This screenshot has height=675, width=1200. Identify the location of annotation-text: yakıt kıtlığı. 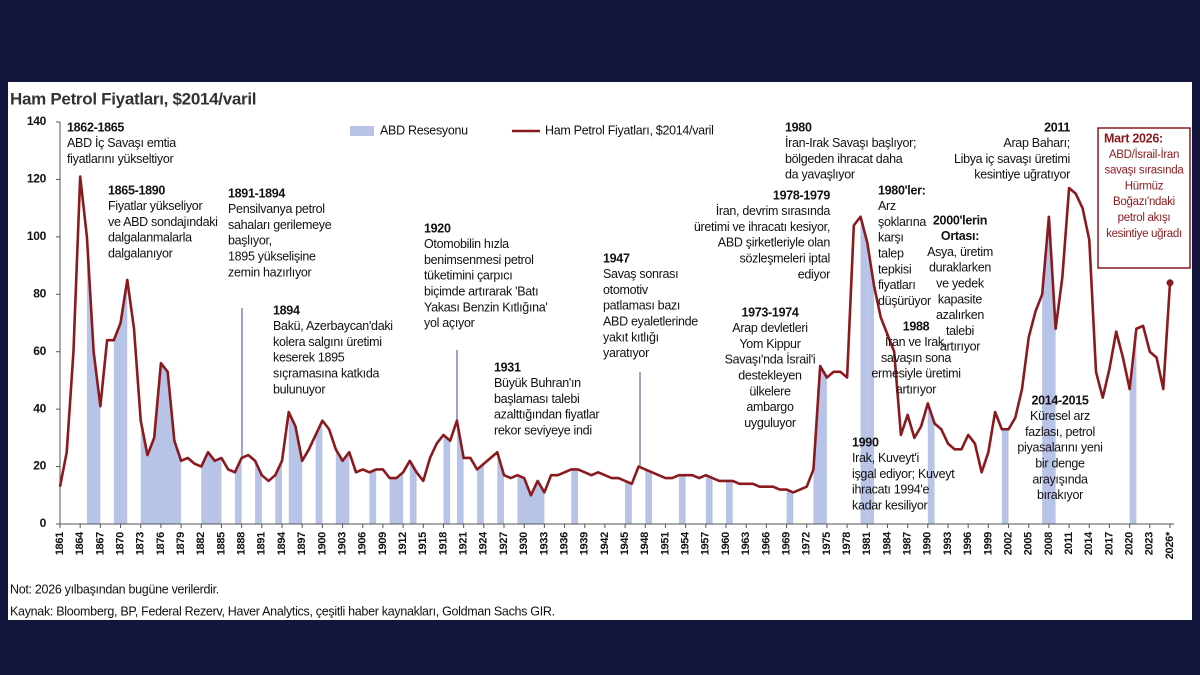
(631, 337).